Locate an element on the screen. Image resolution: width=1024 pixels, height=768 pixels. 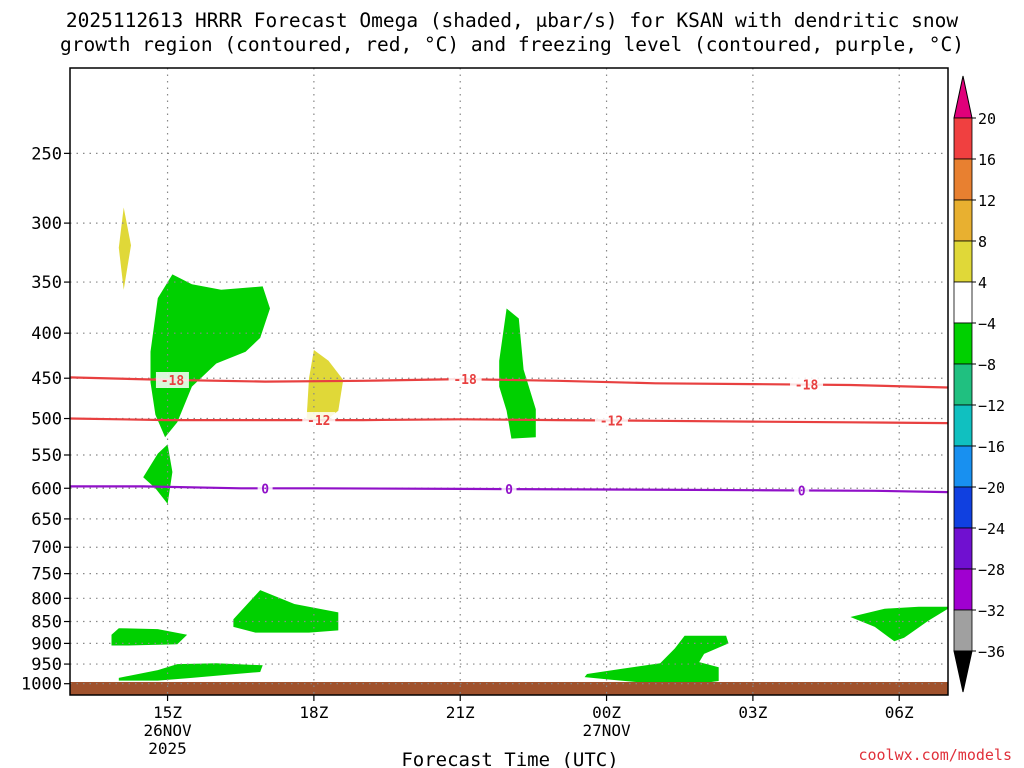
y-tick-label-650: 650 is located at coordinates (46, 520).